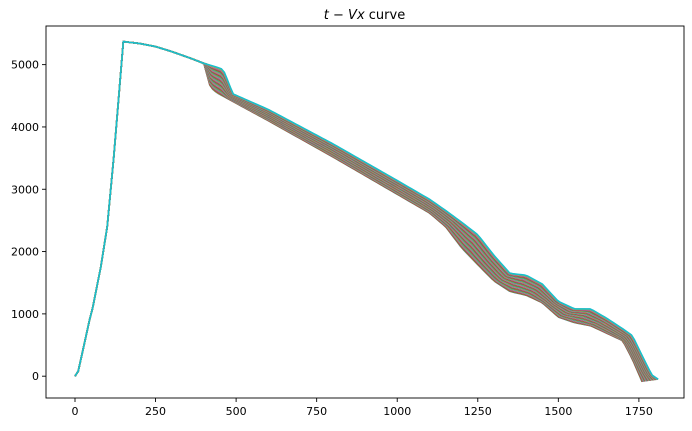  What do you see at coordinates (28, 221) in the screenshot?
I see `y-axis: 0 1000 2000 3000 4000 5000` at bounding box center [28, 221].